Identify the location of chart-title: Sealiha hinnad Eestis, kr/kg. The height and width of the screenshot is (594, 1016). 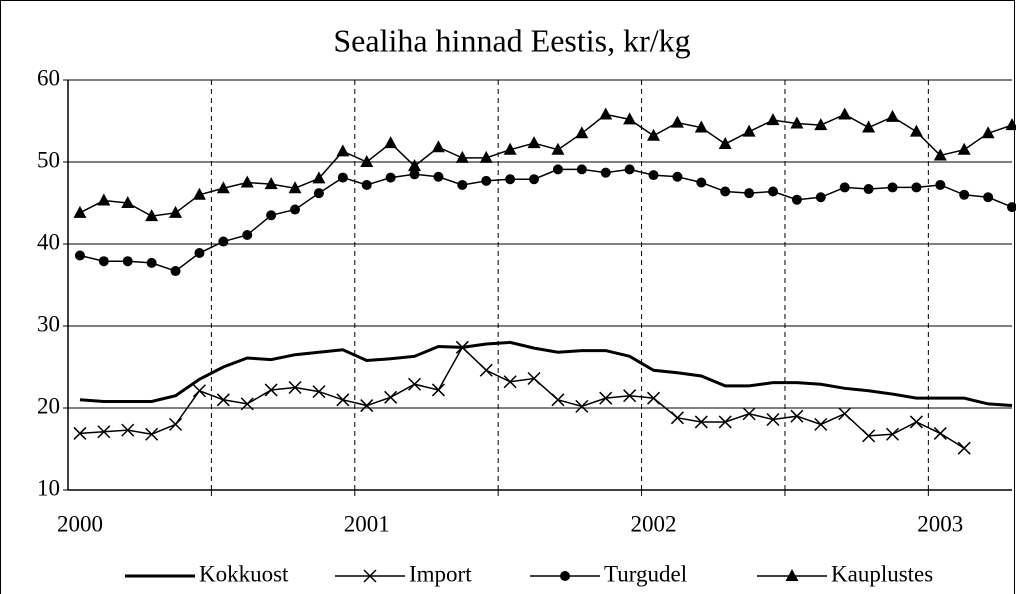
(511, 40).